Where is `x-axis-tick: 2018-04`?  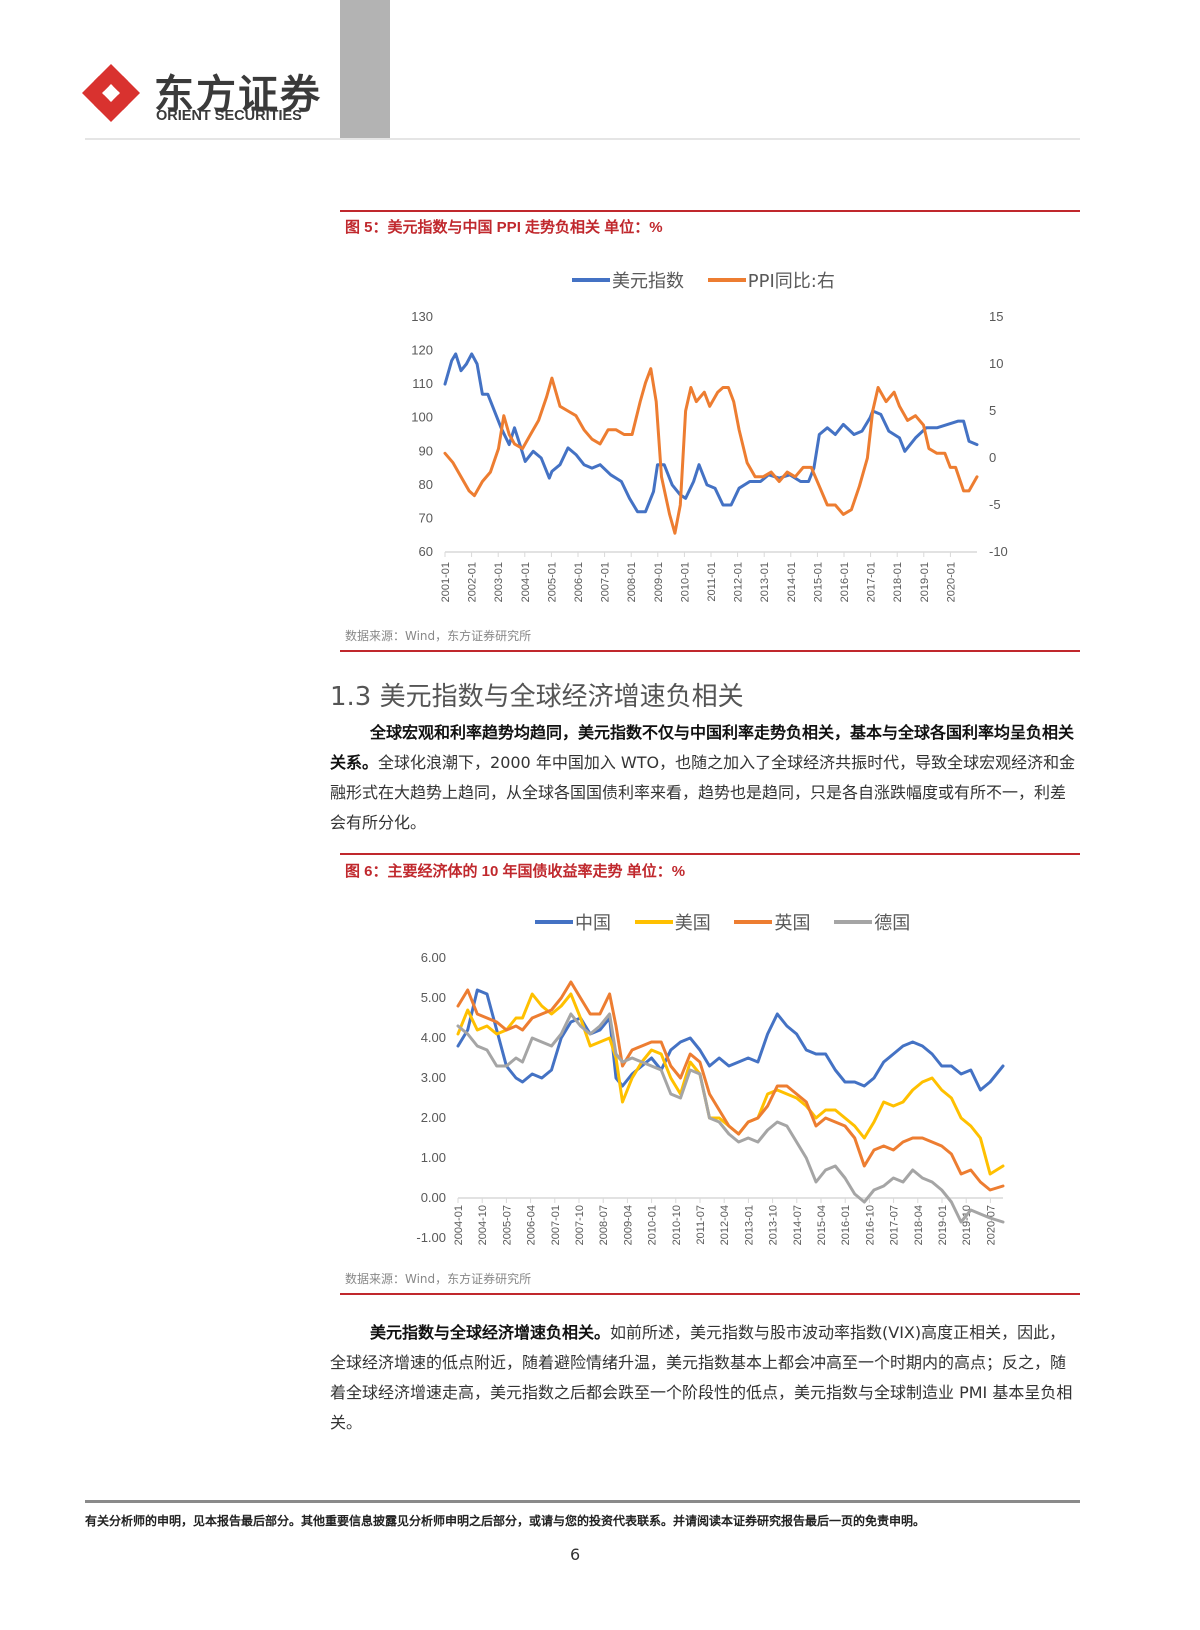 x-axis-tick: 2018-04 is located at coordinates (919, 1225).